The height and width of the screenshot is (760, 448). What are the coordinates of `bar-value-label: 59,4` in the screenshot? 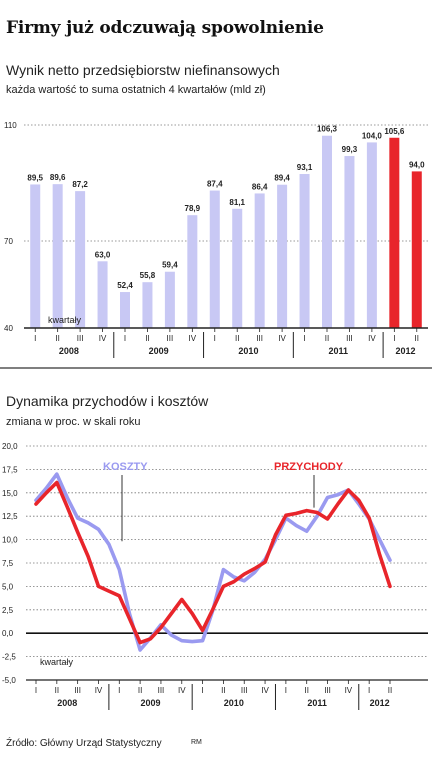 It's located at (170, 265).